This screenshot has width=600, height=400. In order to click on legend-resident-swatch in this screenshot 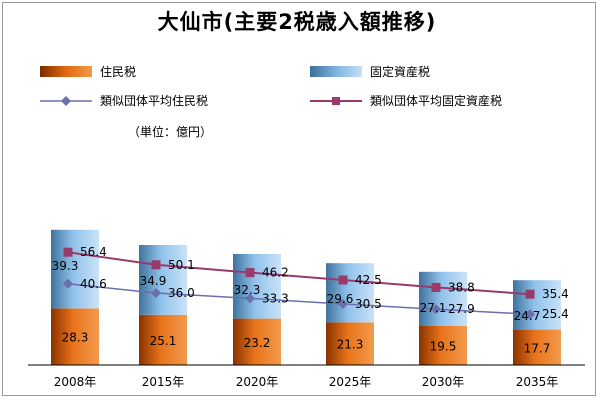, I will do `click(66, 71)`.